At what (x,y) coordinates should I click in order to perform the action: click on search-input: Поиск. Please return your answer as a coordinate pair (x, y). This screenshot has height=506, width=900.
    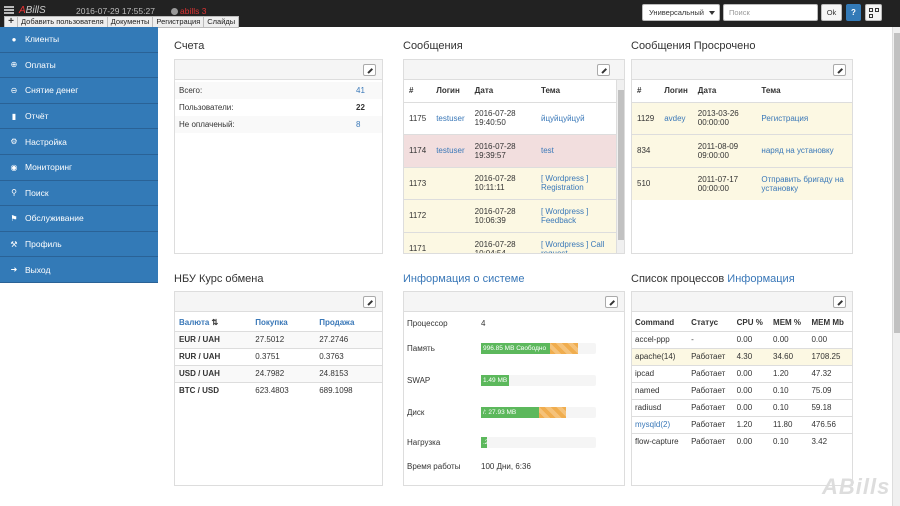
    Looking at the image, I should click on (770, 12).